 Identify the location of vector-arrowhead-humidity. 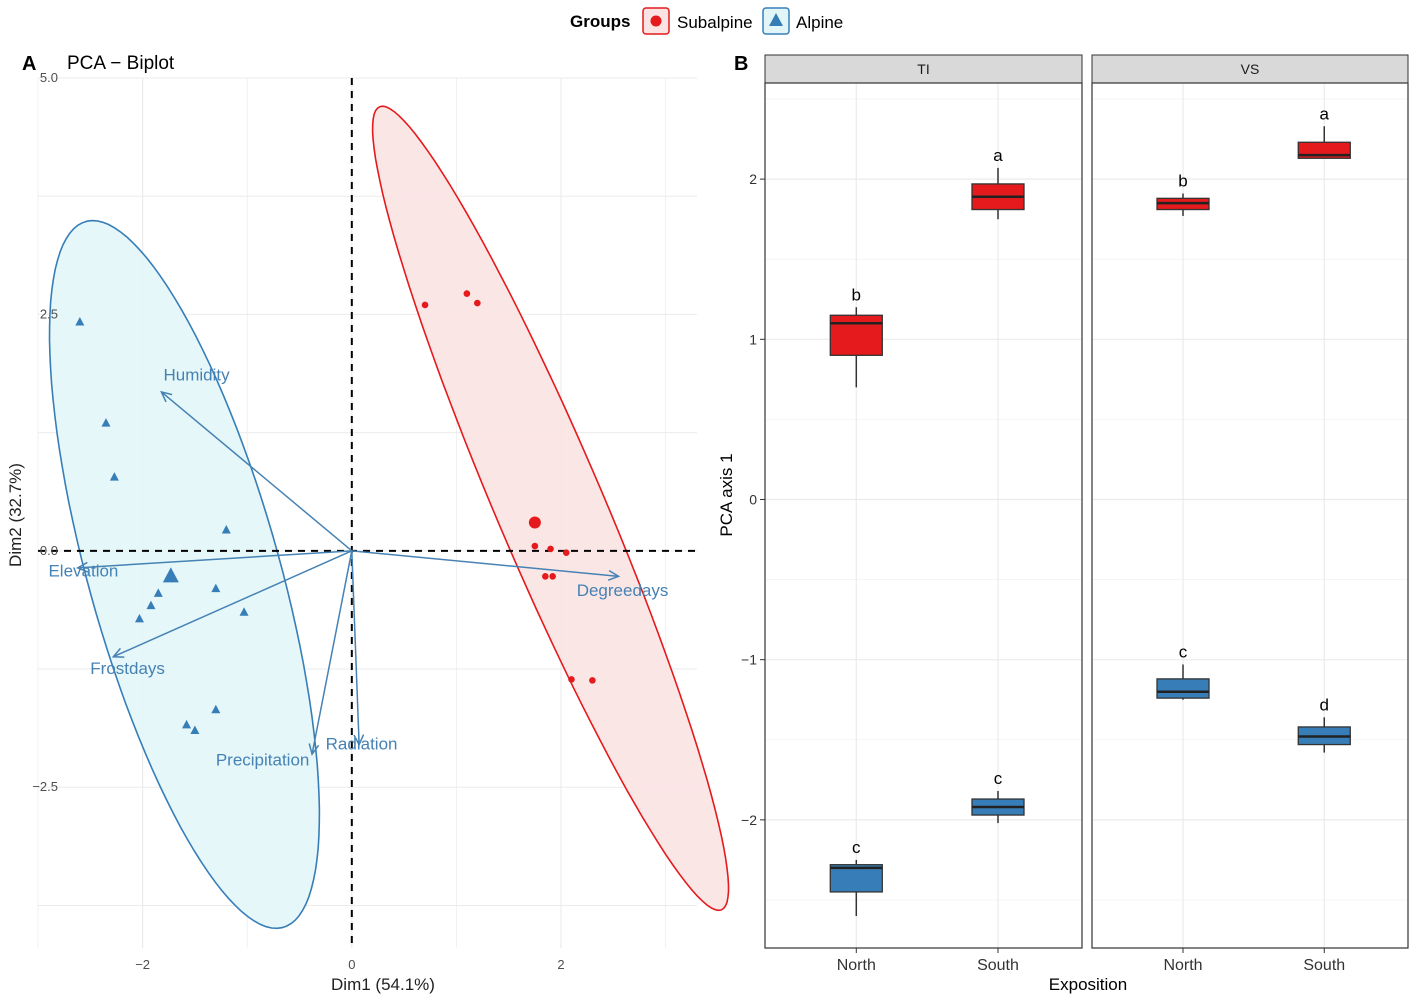
(166, 396).